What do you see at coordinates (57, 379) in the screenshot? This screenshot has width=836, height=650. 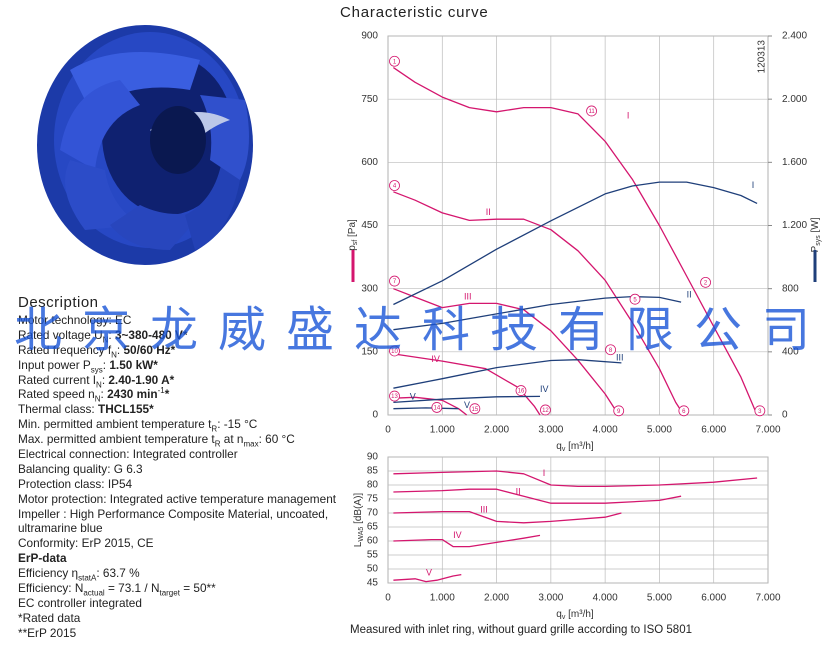 I see `text-part: Rated current I` at bounding box center [57, 379].